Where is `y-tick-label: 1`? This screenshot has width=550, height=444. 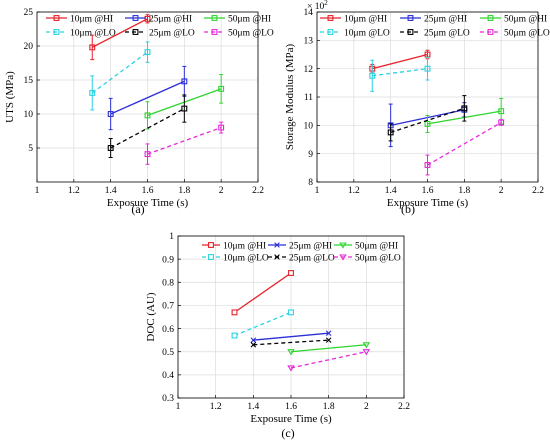
y-tick-label: 1 is located at coordinates (171, 237).